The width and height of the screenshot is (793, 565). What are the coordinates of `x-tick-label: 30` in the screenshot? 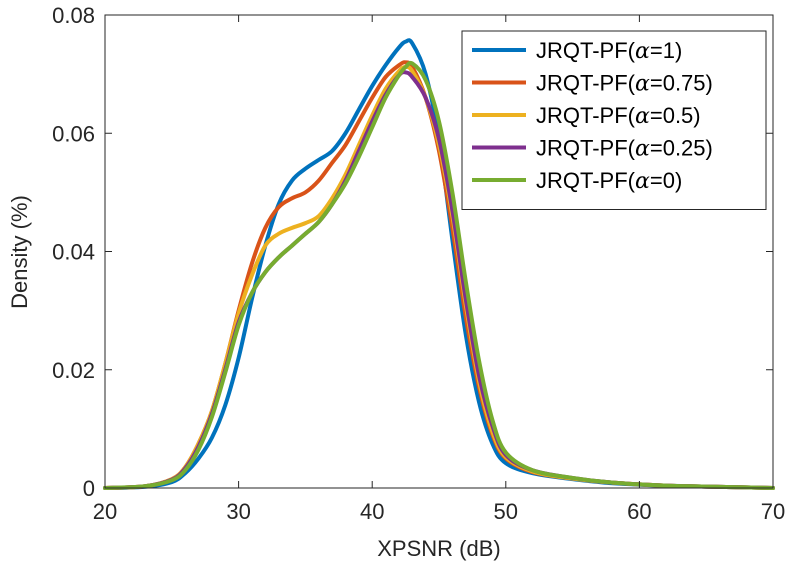 It's located at (238, 511).